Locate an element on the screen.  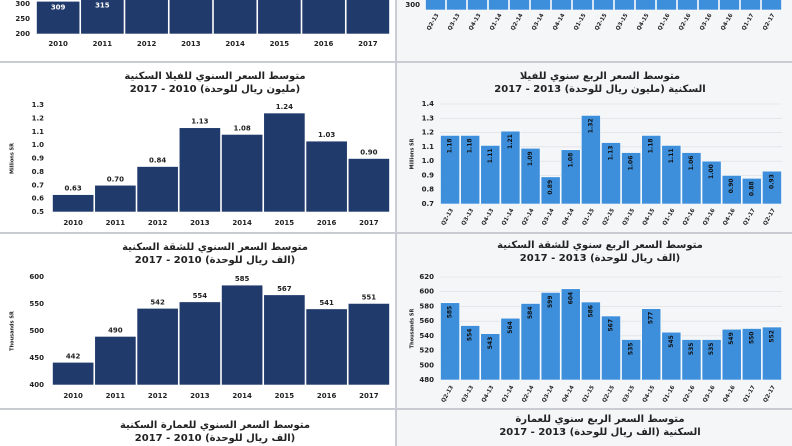
y-tick-label: 400 is located at coordinates (36, 385).